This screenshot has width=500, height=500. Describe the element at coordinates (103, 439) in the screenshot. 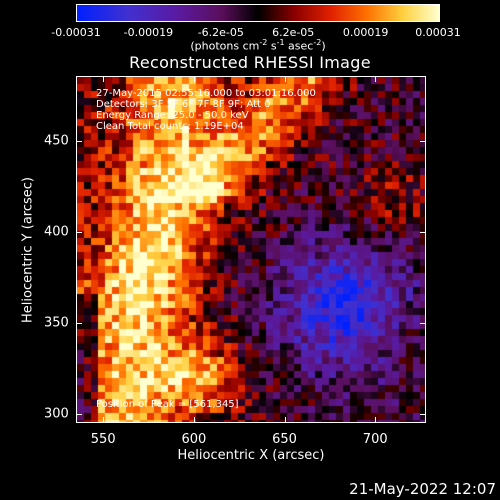

I see `x-tick-label: 550` at that location.